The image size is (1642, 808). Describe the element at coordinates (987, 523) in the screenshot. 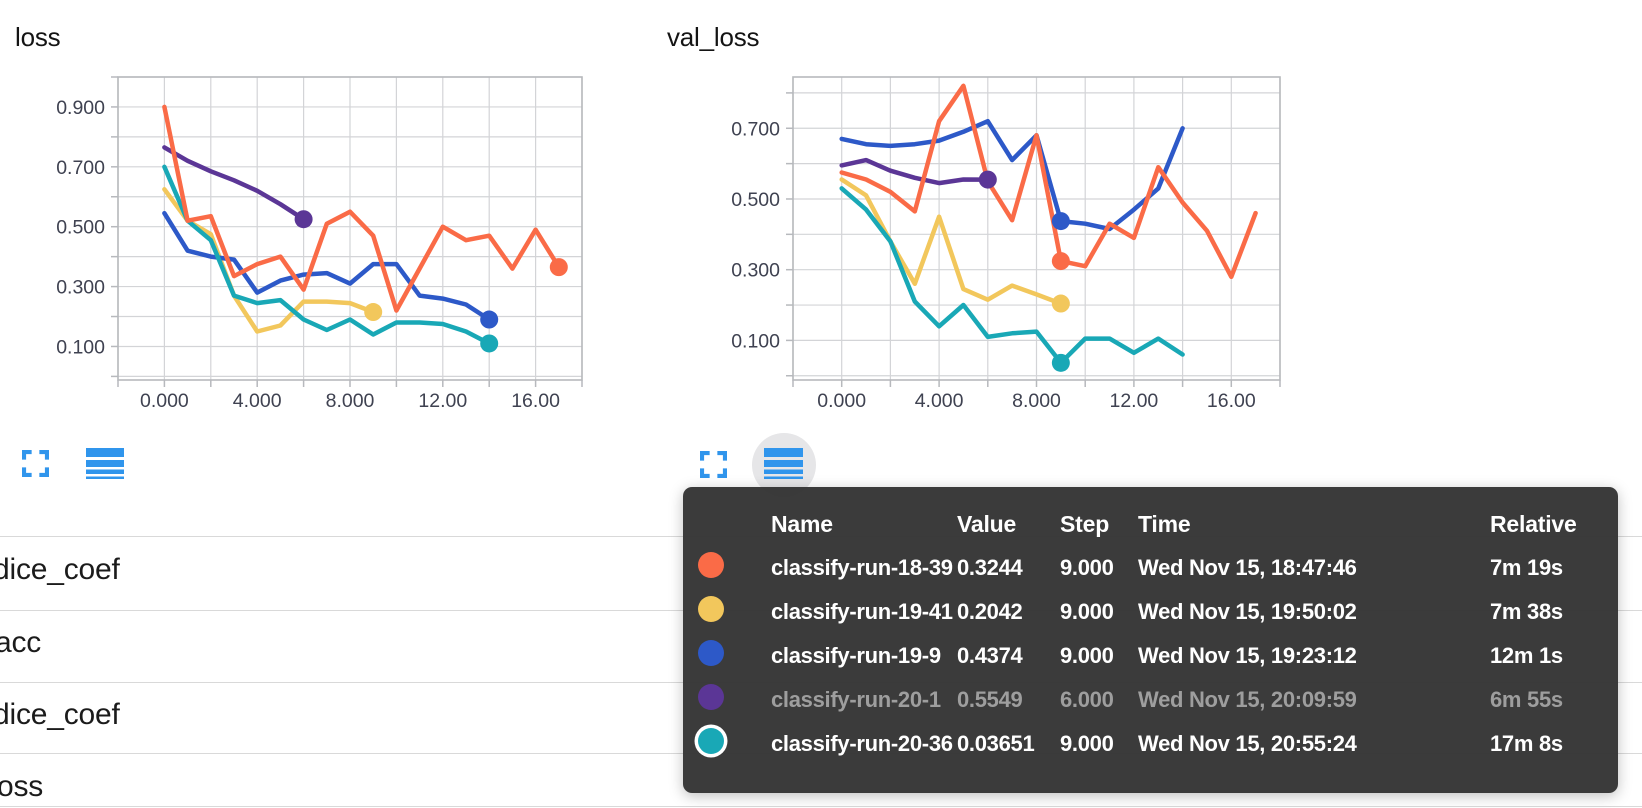

I see `tooltip-col-value: Value` at that location.